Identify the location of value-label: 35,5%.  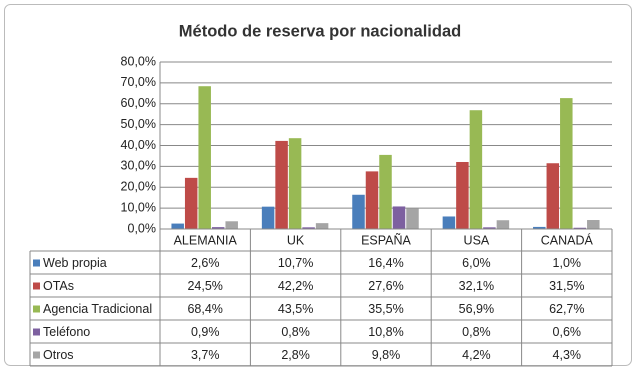
(385, 309).